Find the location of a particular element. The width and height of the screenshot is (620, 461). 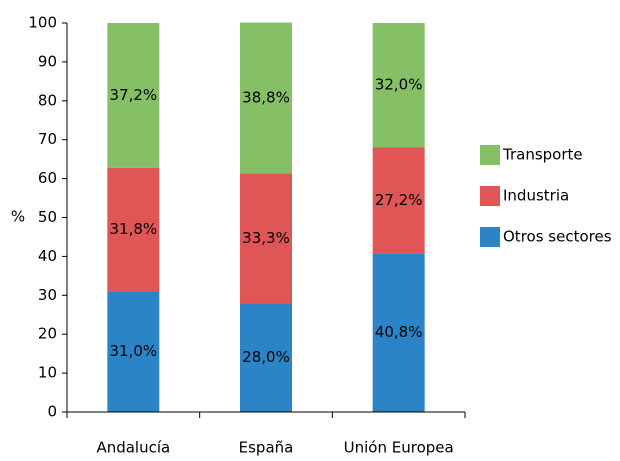

x-tick-label: Unión Europea is located at coordinates (399, 448).